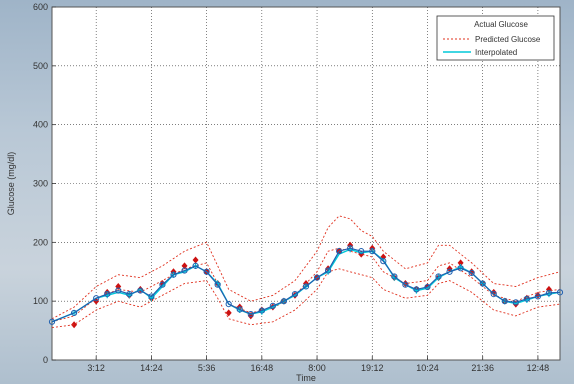 This screenshot has width=574, height=384. Describe the element at coordinates (207, 368) in the screenshot. I see `x-tick-label: 5:36` at that location.